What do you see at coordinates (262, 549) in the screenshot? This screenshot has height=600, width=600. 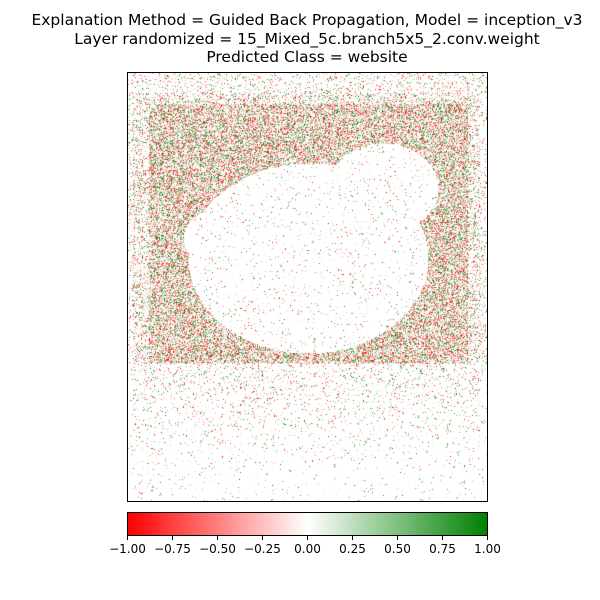 I see `colorbar-tick-label: −0.25` at bounding box center [262, 549].